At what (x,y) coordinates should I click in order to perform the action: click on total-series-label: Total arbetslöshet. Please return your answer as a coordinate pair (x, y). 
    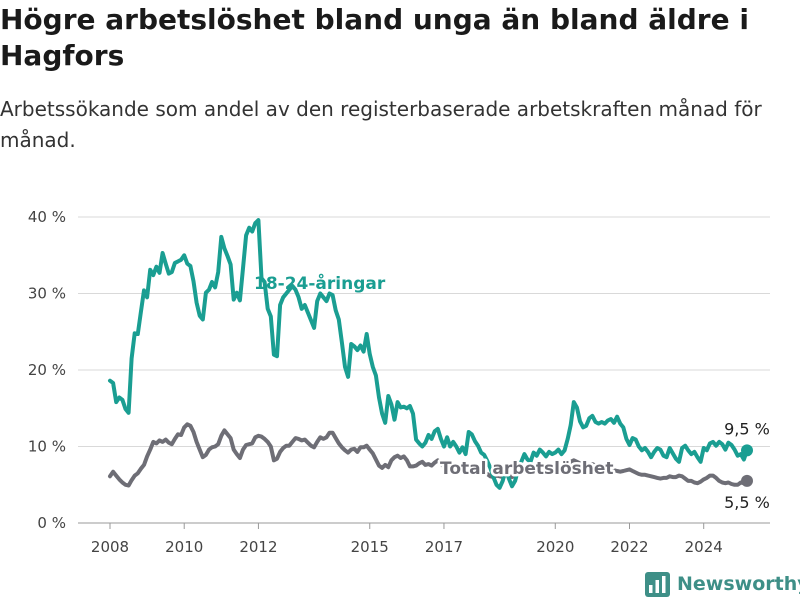
    Looking at the image, I should click on (527, 469).